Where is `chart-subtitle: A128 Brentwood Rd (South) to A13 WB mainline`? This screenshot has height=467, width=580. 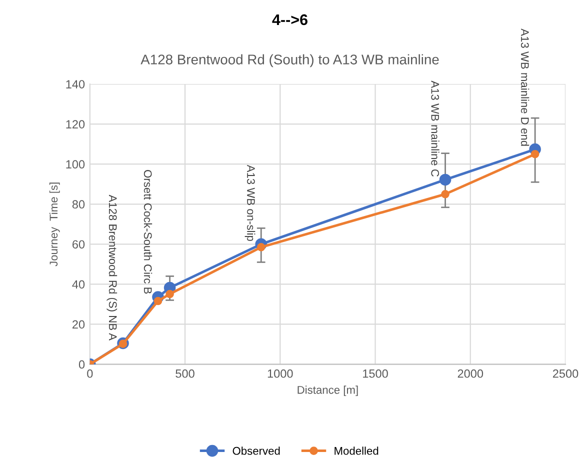 chart-subtitle: A128 Brentwood Rd (South) to A13 WB mainline is located at coordinates (289, 61).